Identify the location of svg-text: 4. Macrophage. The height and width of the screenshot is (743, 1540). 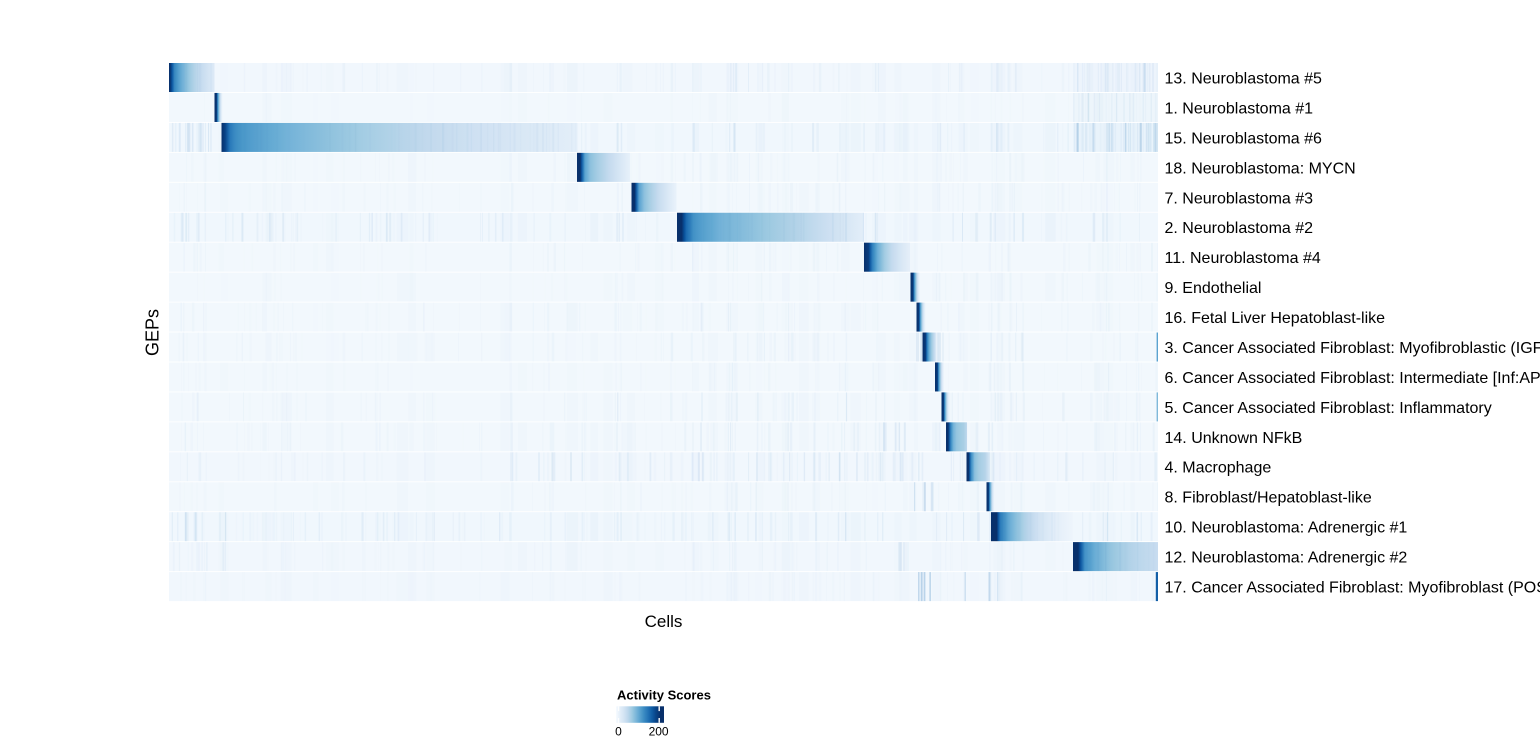
(1218, 468).